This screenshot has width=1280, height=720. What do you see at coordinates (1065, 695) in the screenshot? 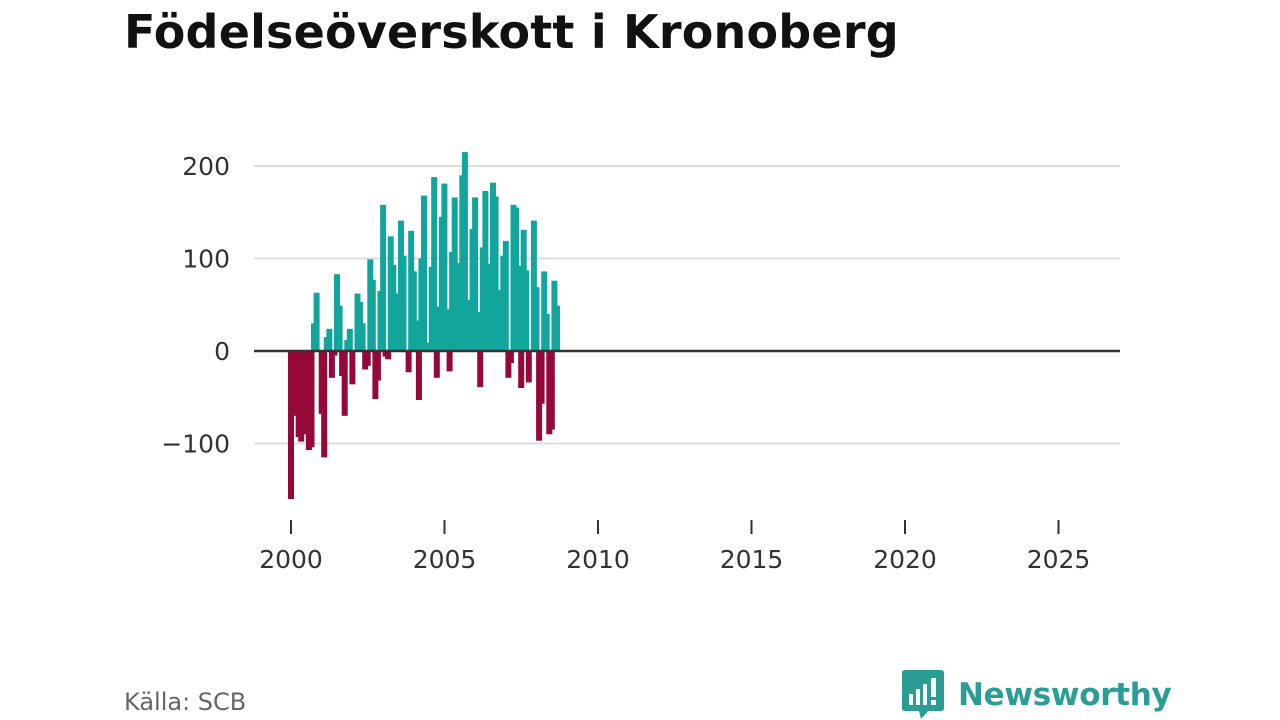
I see `brand-name: Newsworthy` at bounding box center [1065, 695].